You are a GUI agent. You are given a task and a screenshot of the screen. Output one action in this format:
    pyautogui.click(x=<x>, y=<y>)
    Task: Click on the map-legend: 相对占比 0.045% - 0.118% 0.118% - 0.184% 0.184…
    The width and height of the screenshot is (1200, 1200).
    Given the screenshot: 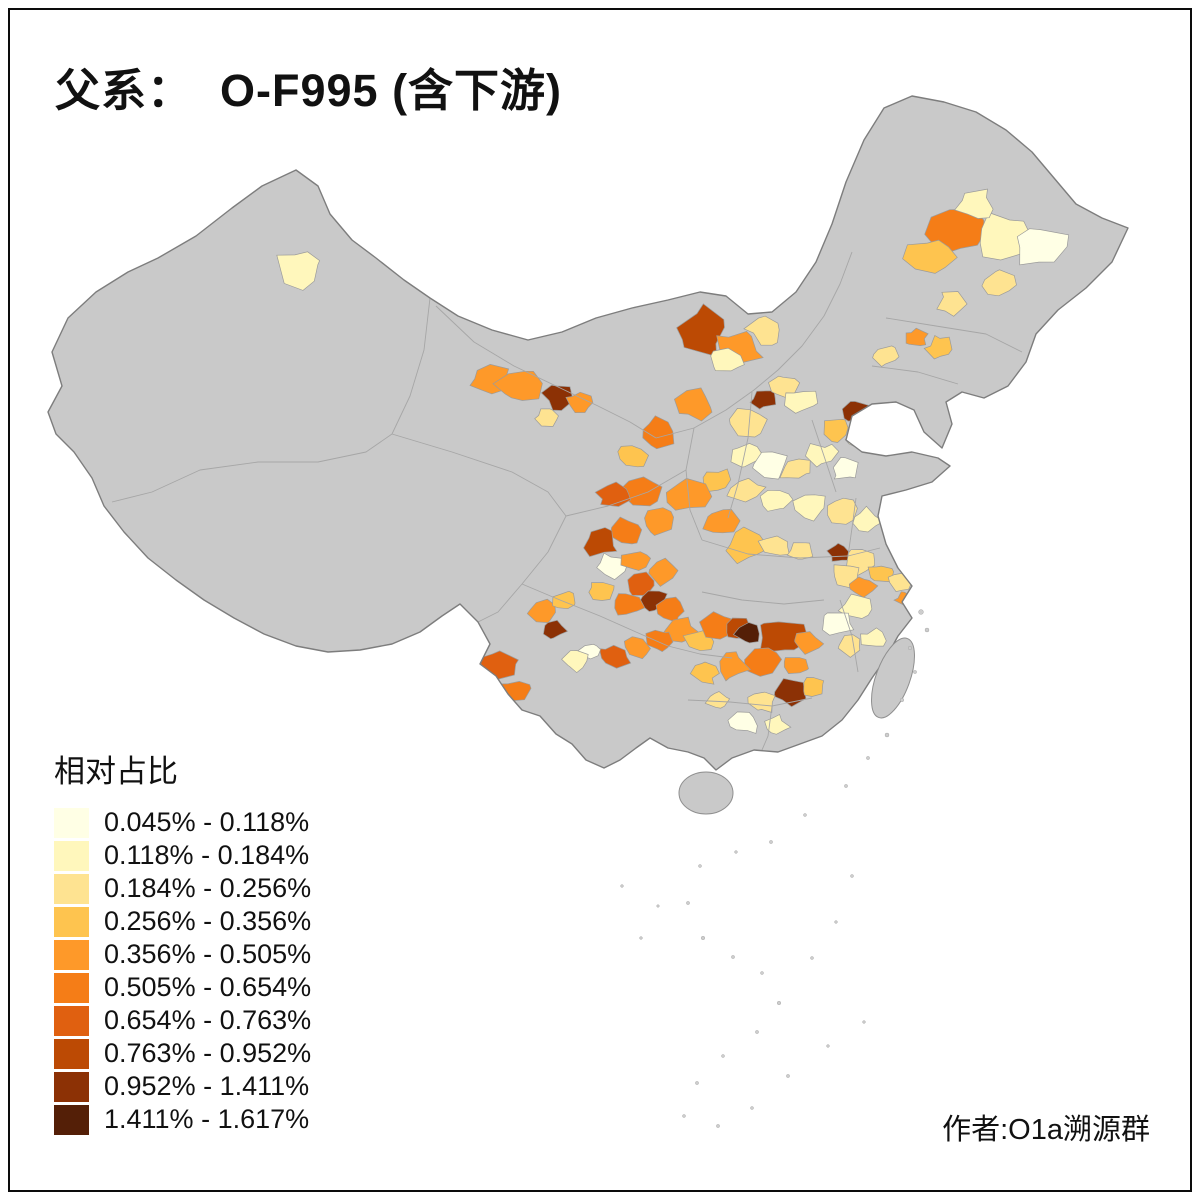 What is the action you would take?
    pyautogui.click(x=182, y=941)
    